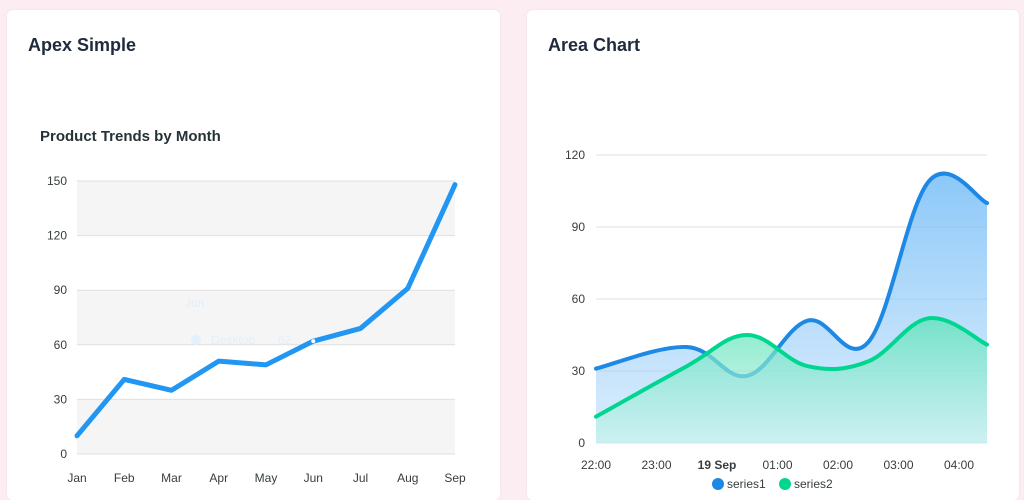  I want to click on x-tick-label: 03:00, so click(898, 465).